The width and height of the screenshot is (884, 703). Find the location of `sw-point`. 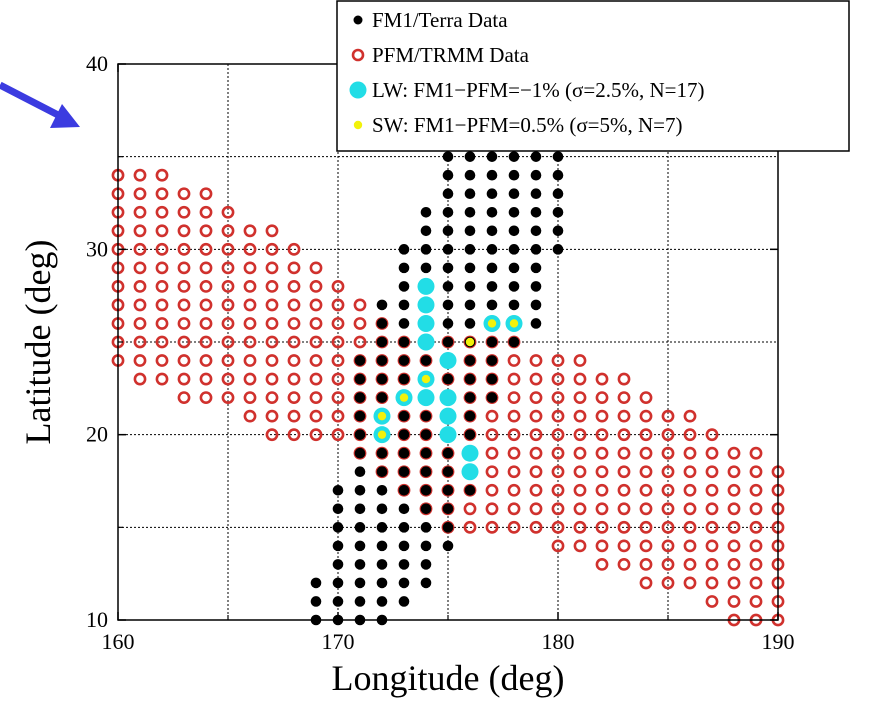

sw-point is located at coordinates (404, 397).